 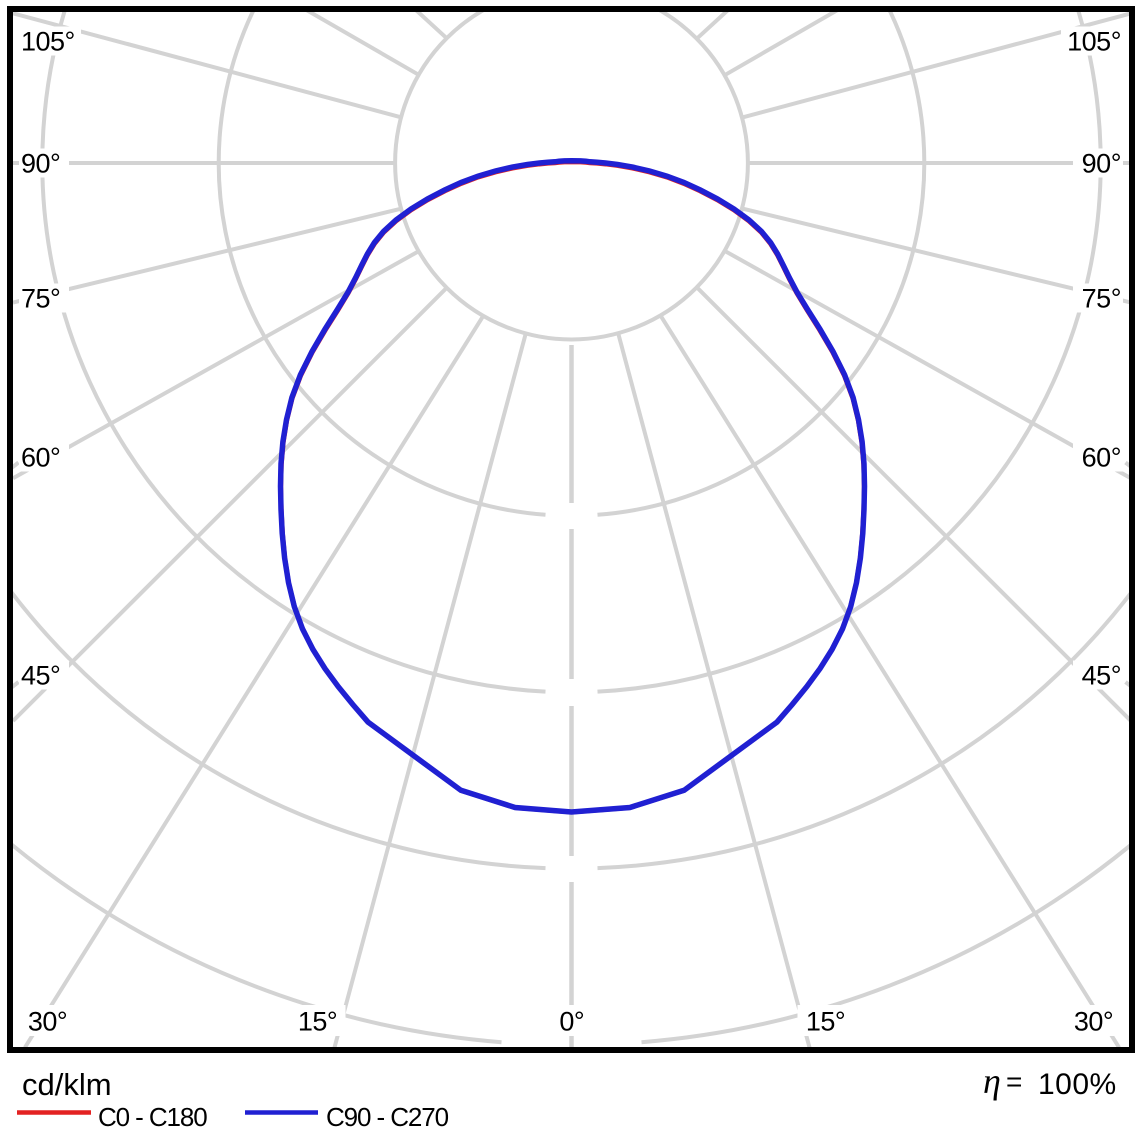 I want to click on svg-text: cd/klm, so click(x=67, y=1084).